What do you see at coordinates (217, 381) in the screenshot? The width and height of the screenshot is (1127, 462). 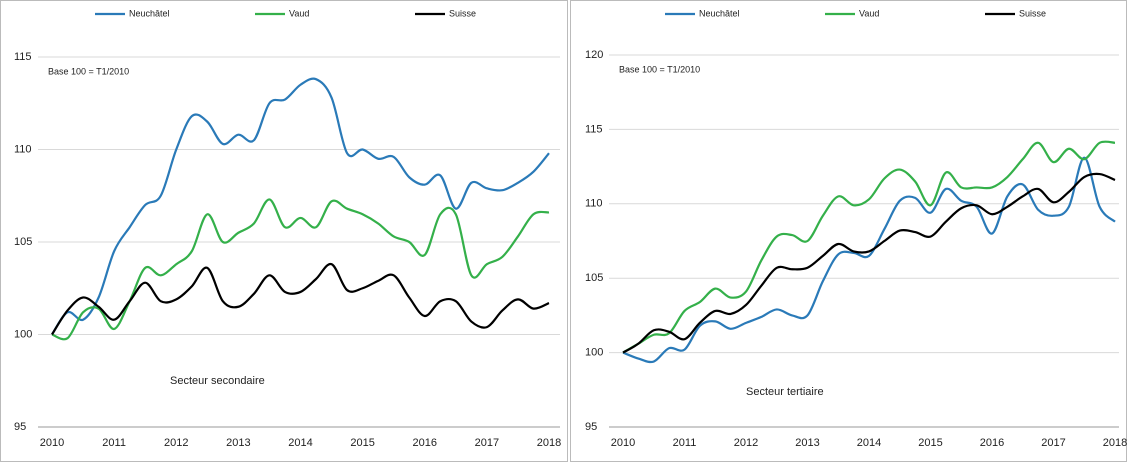 I see `annotation: Secteur secondaire` at bounding box center [217, 381].